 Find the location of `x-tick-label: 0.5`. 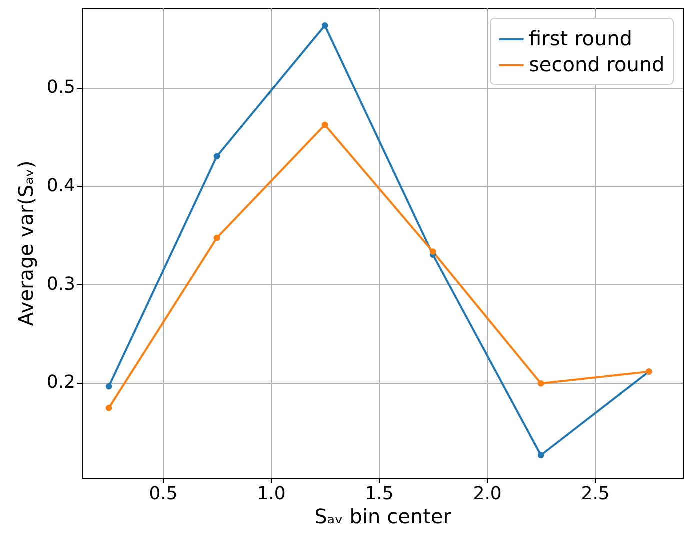

x-tick-label: 0.5 is located at coordinates (163, 494).